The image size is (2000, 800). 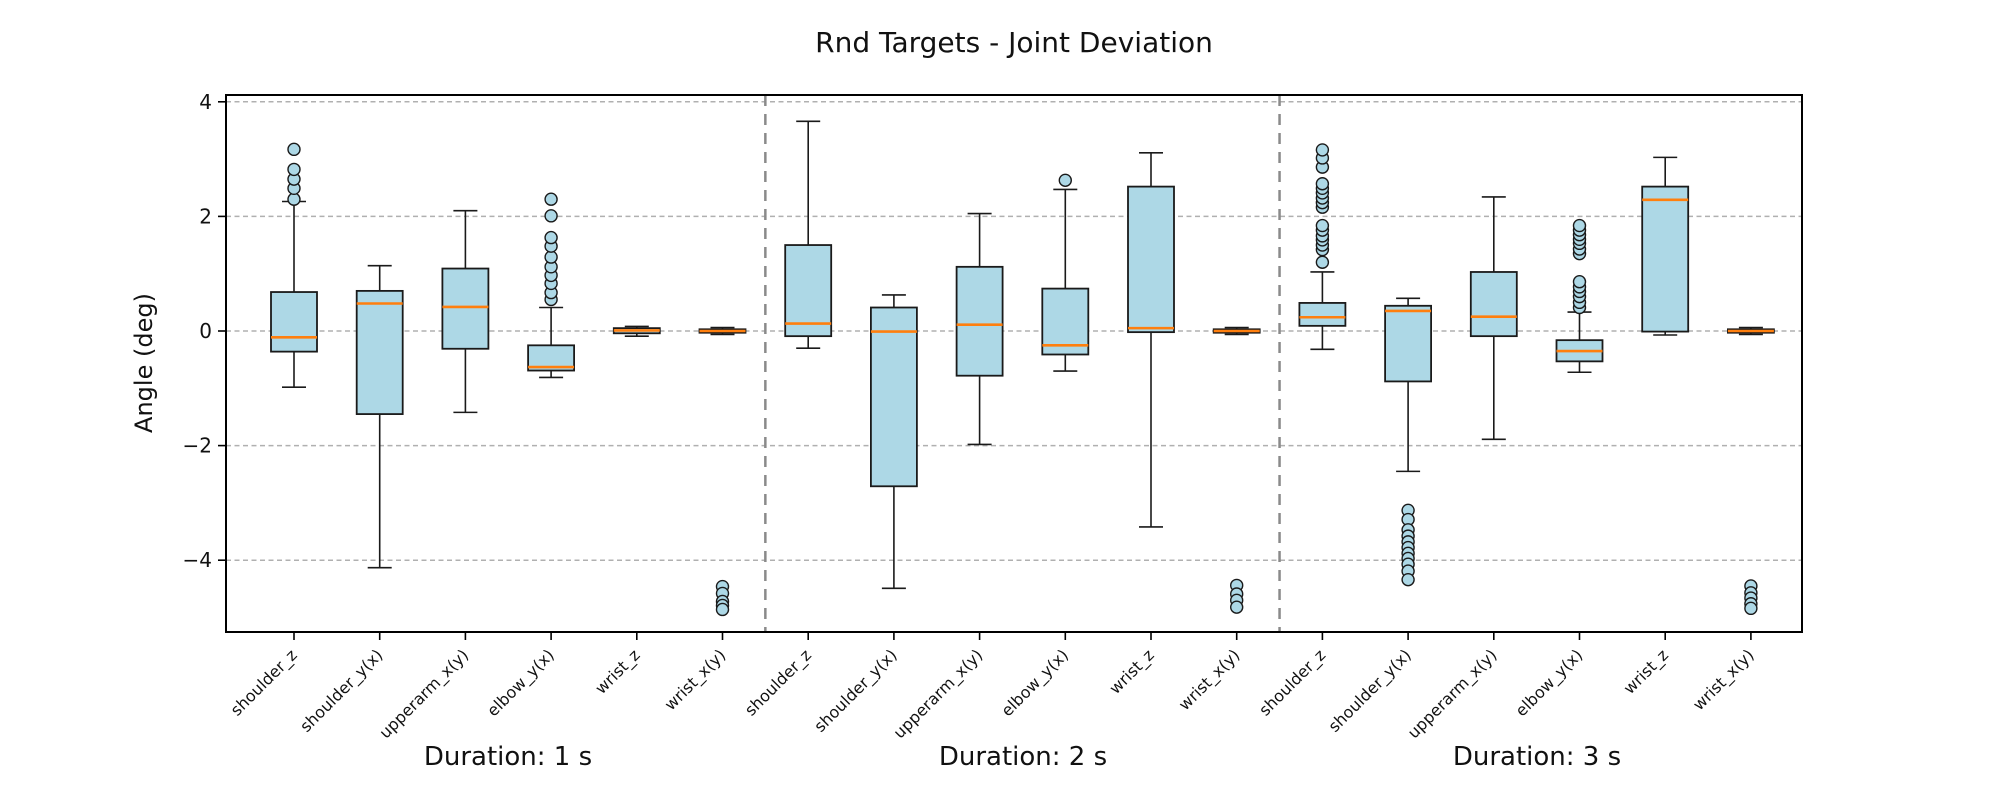 What do you see at coordinates (197, 446) in the screenshot?
I see `y-tick-label: −2` at bounding box center [197, 446].